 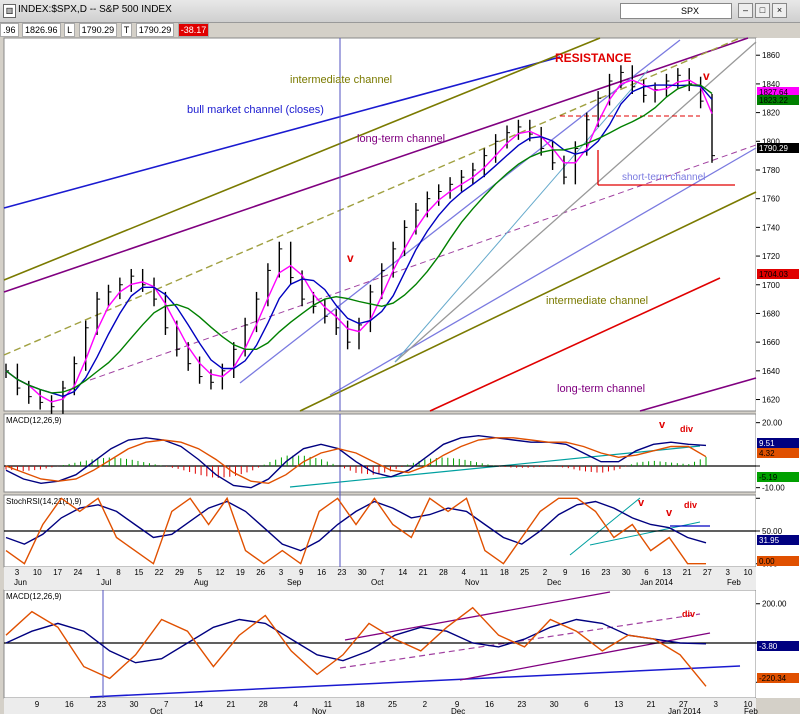 I want to click on x-tick-23: 11, so click(x=484, y=572).